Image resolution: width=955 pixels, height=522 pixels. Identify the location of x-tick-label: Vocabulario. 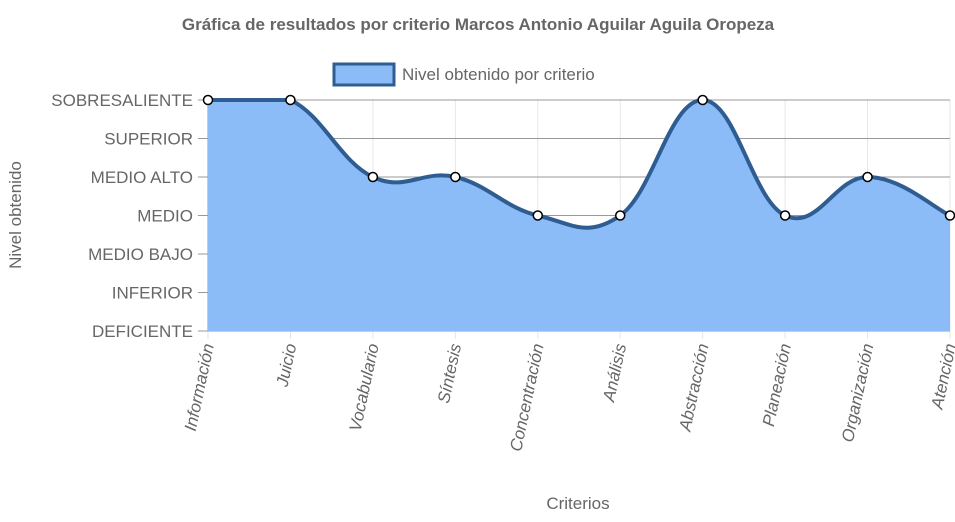
(364, 387).